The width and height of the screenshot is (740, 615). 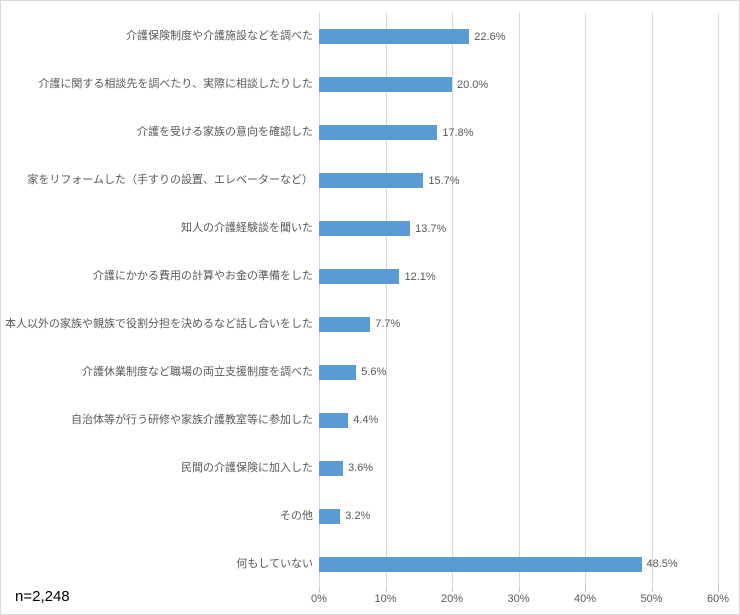 I want to click on value-label: 17.8%, so click(x=458, y=132).